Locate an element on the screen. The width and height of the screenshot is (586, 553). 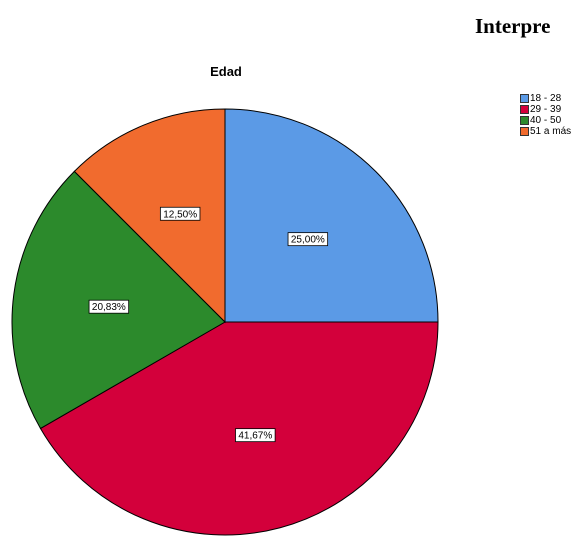
svg-text: 25,00% is located at coordinates (308, 240).